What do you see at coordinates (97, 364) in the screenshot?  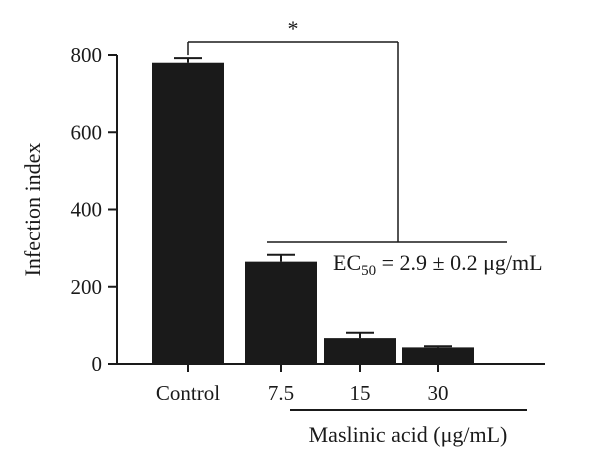 I see `y-tick-label: 0` at bounding box center [97, 364].